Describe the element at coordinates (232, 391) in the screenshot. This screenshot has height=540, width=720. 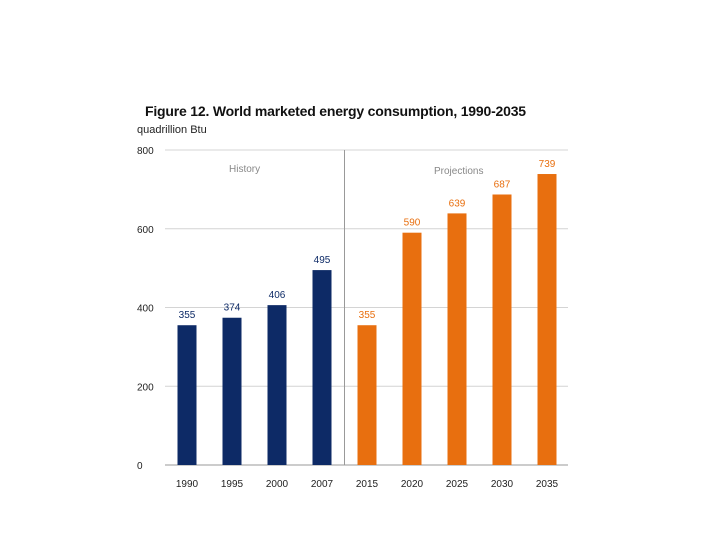
I see `bar-1995` at that location.